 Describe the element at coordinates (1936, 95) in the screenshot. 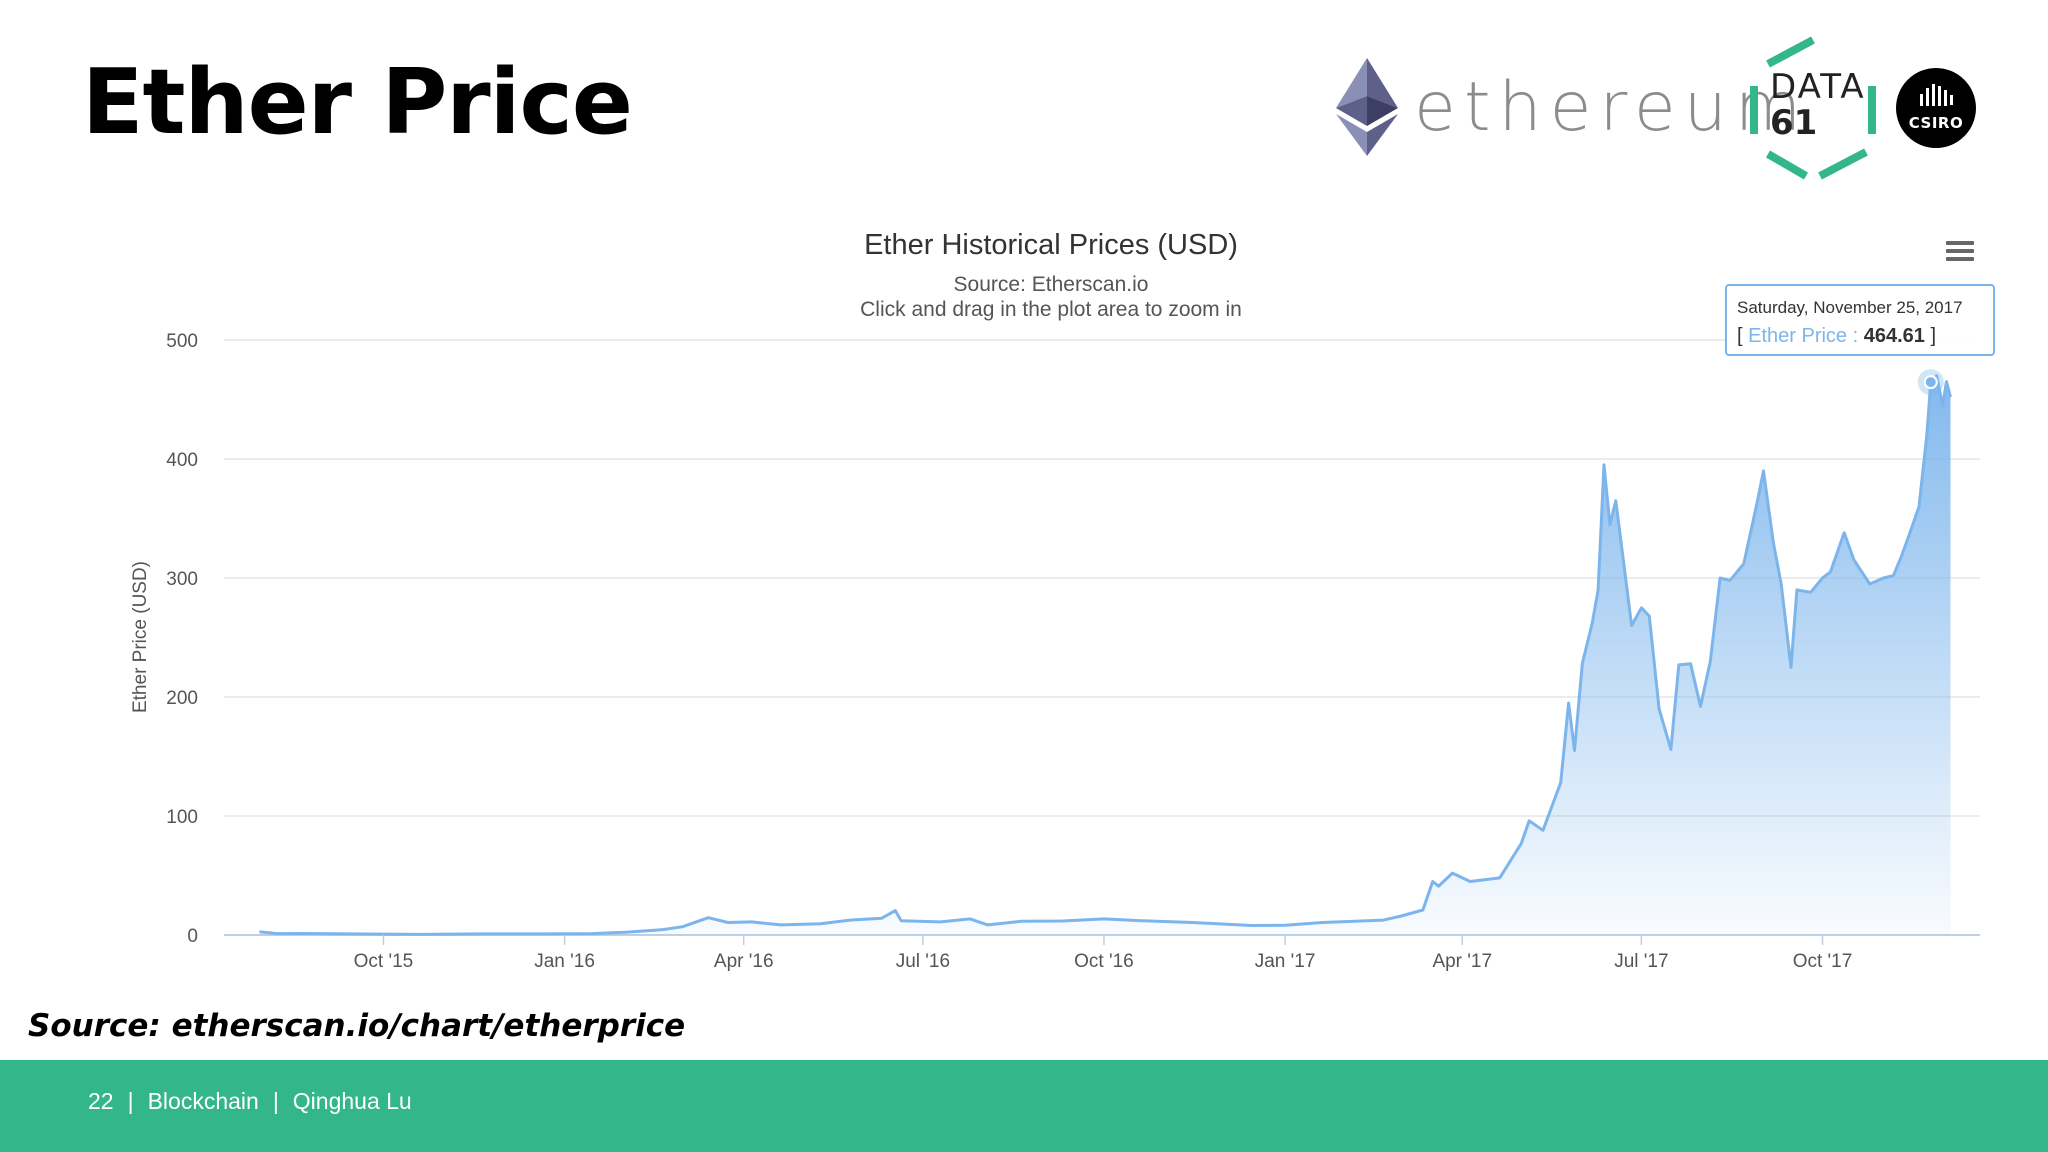

I see `csiro-bars-icon` at that location.